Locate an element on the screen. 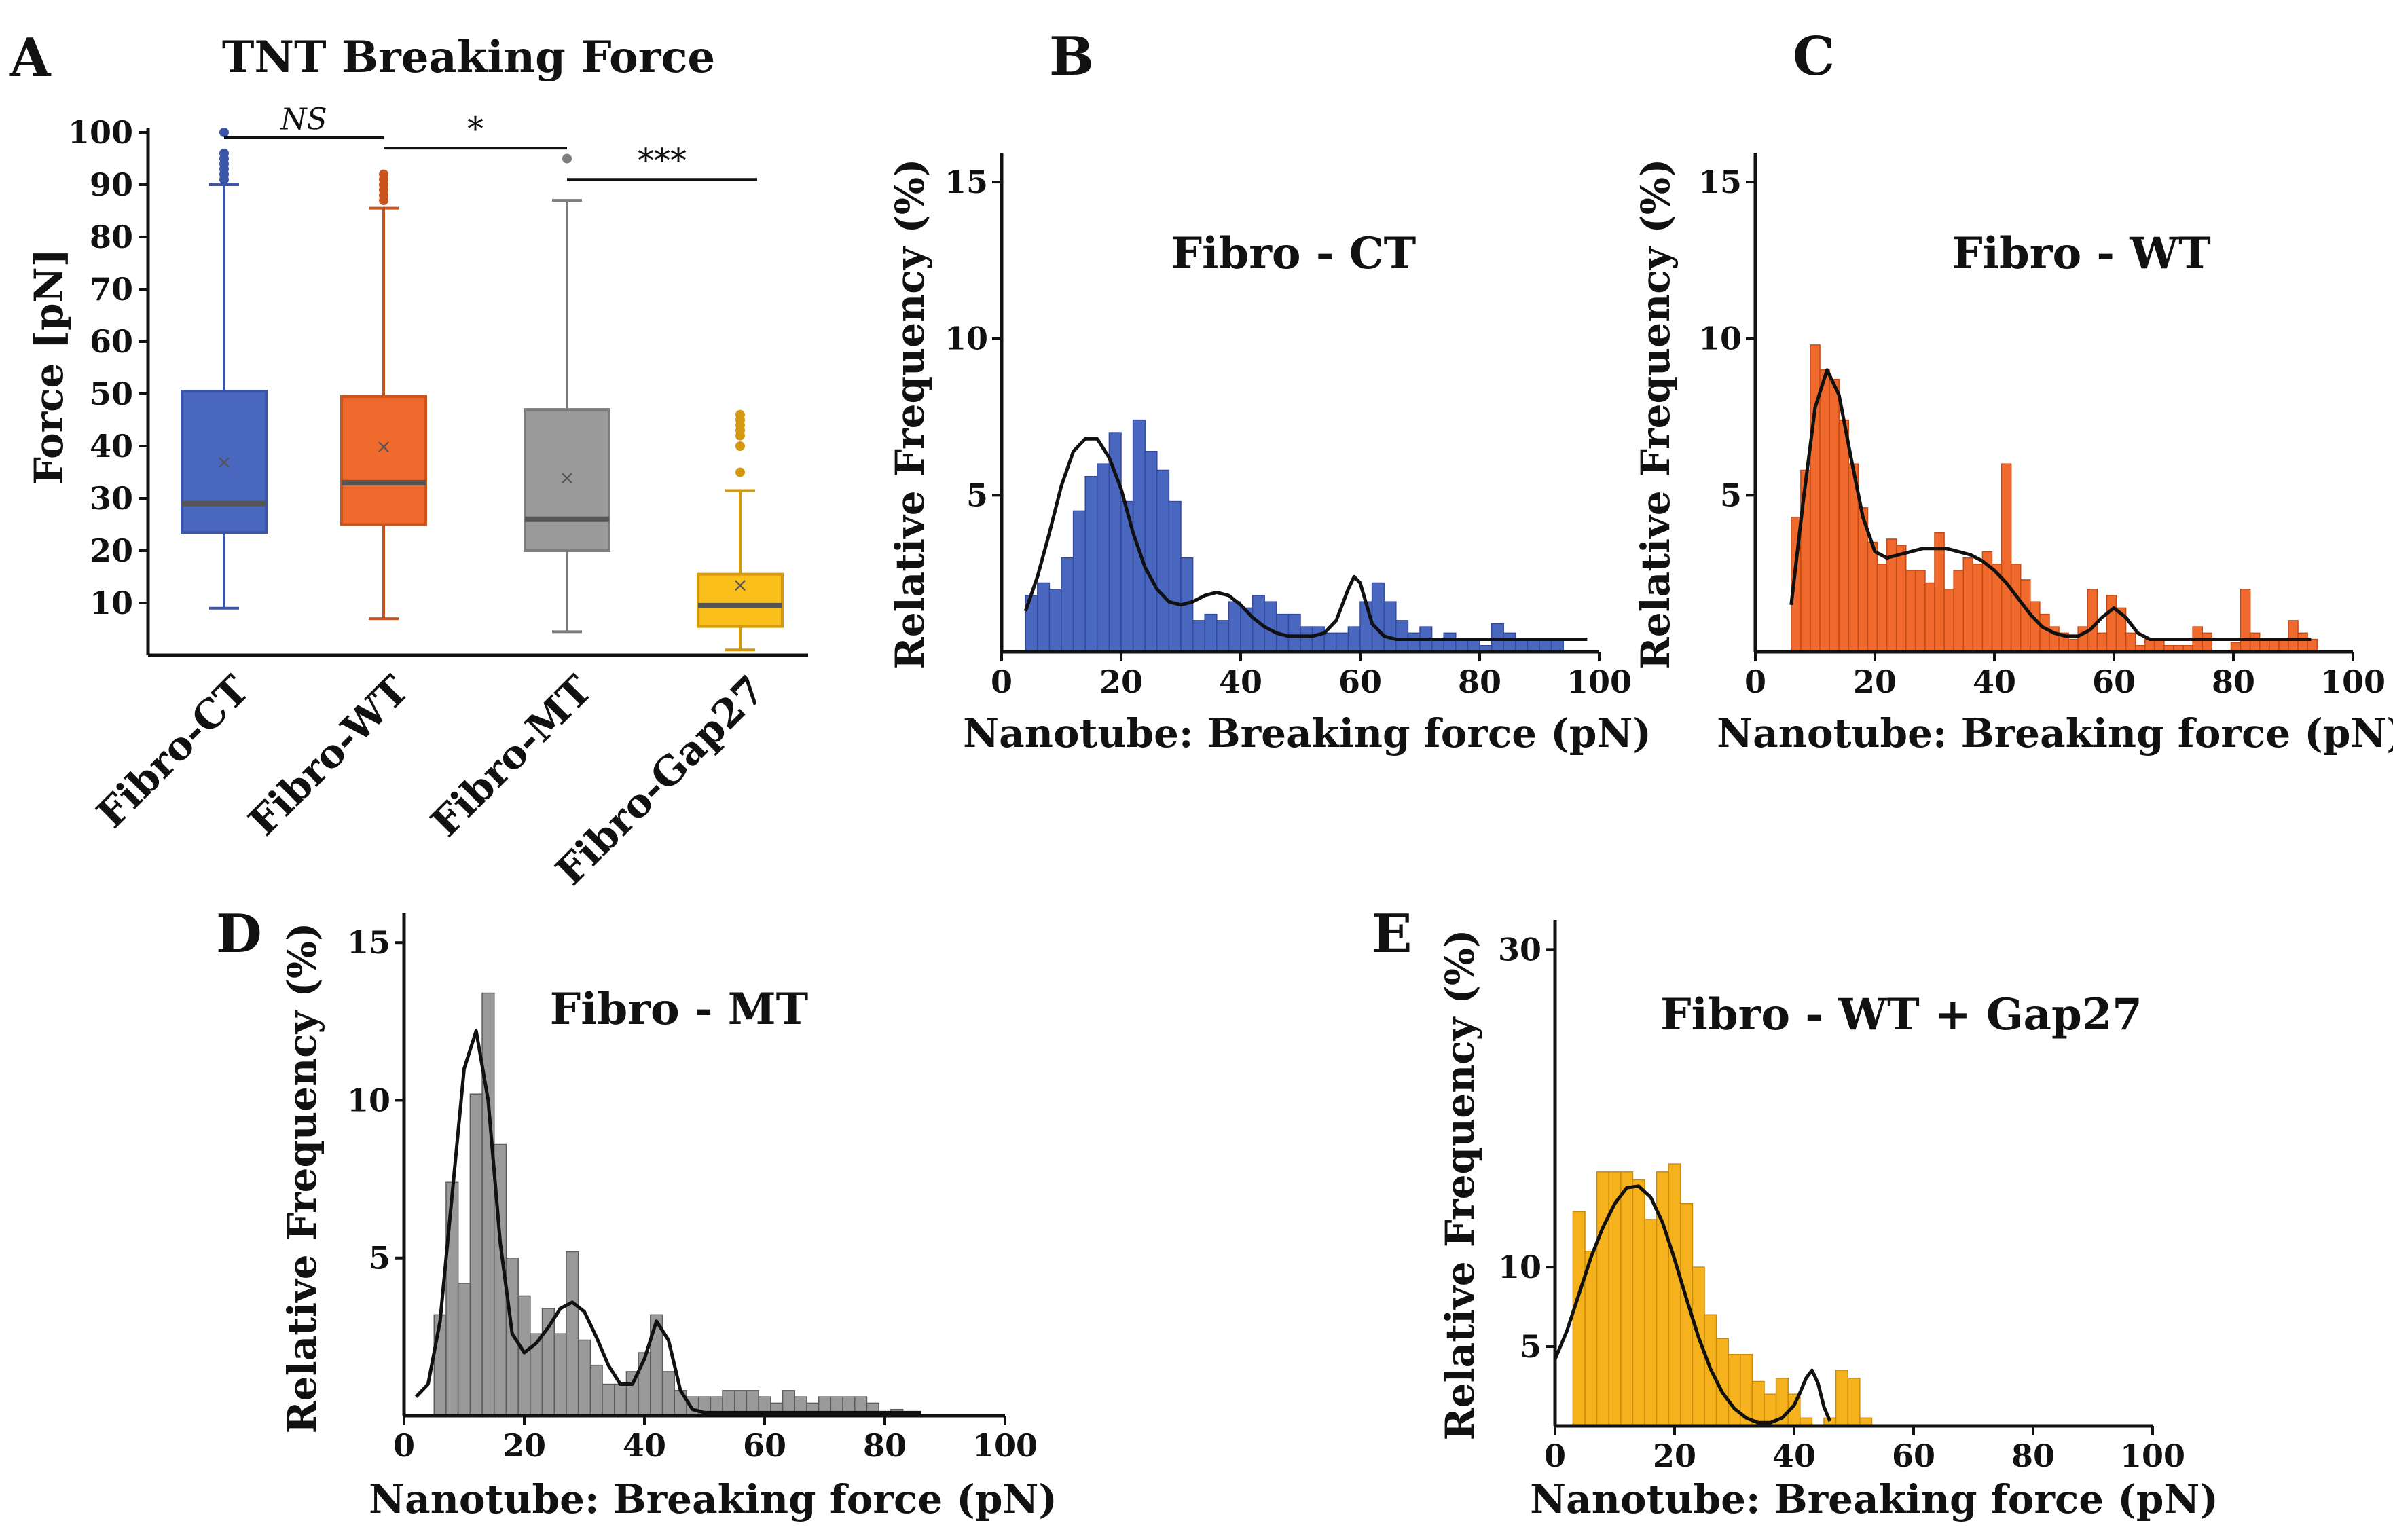  significance-label: * is located at coordinates (475, 129).